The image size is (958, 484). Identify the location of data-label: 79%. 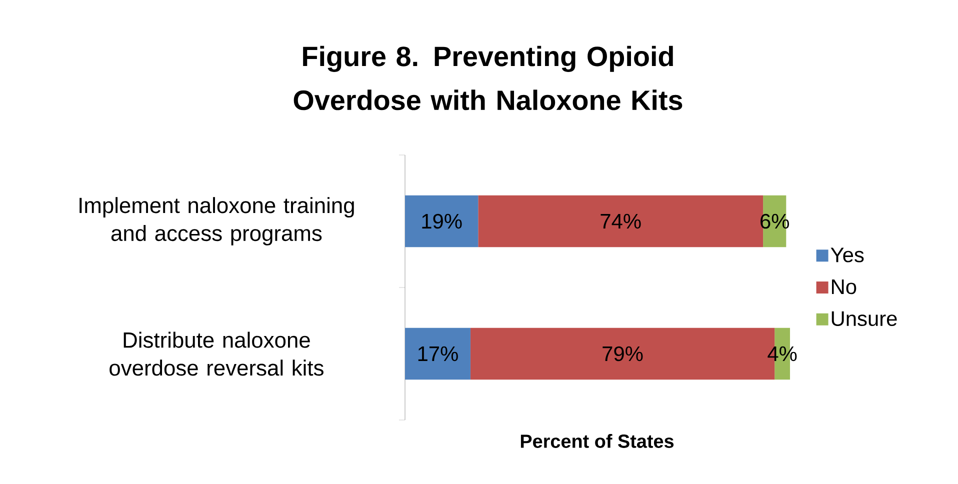
(622, 354).